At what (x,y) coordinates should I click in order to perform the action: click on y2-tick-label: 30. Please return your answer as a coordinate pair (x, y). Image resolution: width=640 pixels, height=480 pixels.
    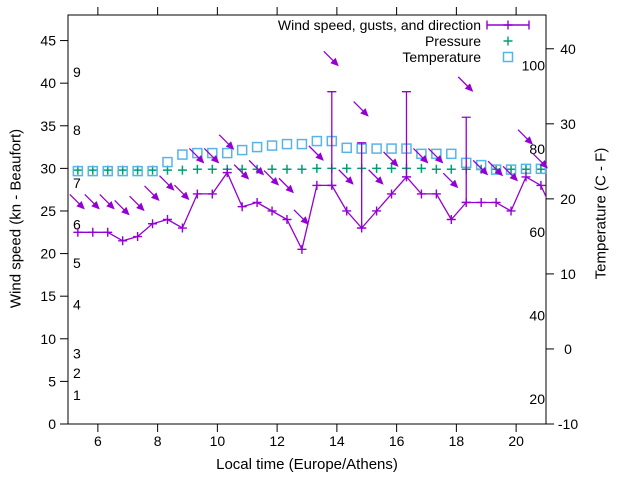
    Looking at the image, I should click on (568, 124).